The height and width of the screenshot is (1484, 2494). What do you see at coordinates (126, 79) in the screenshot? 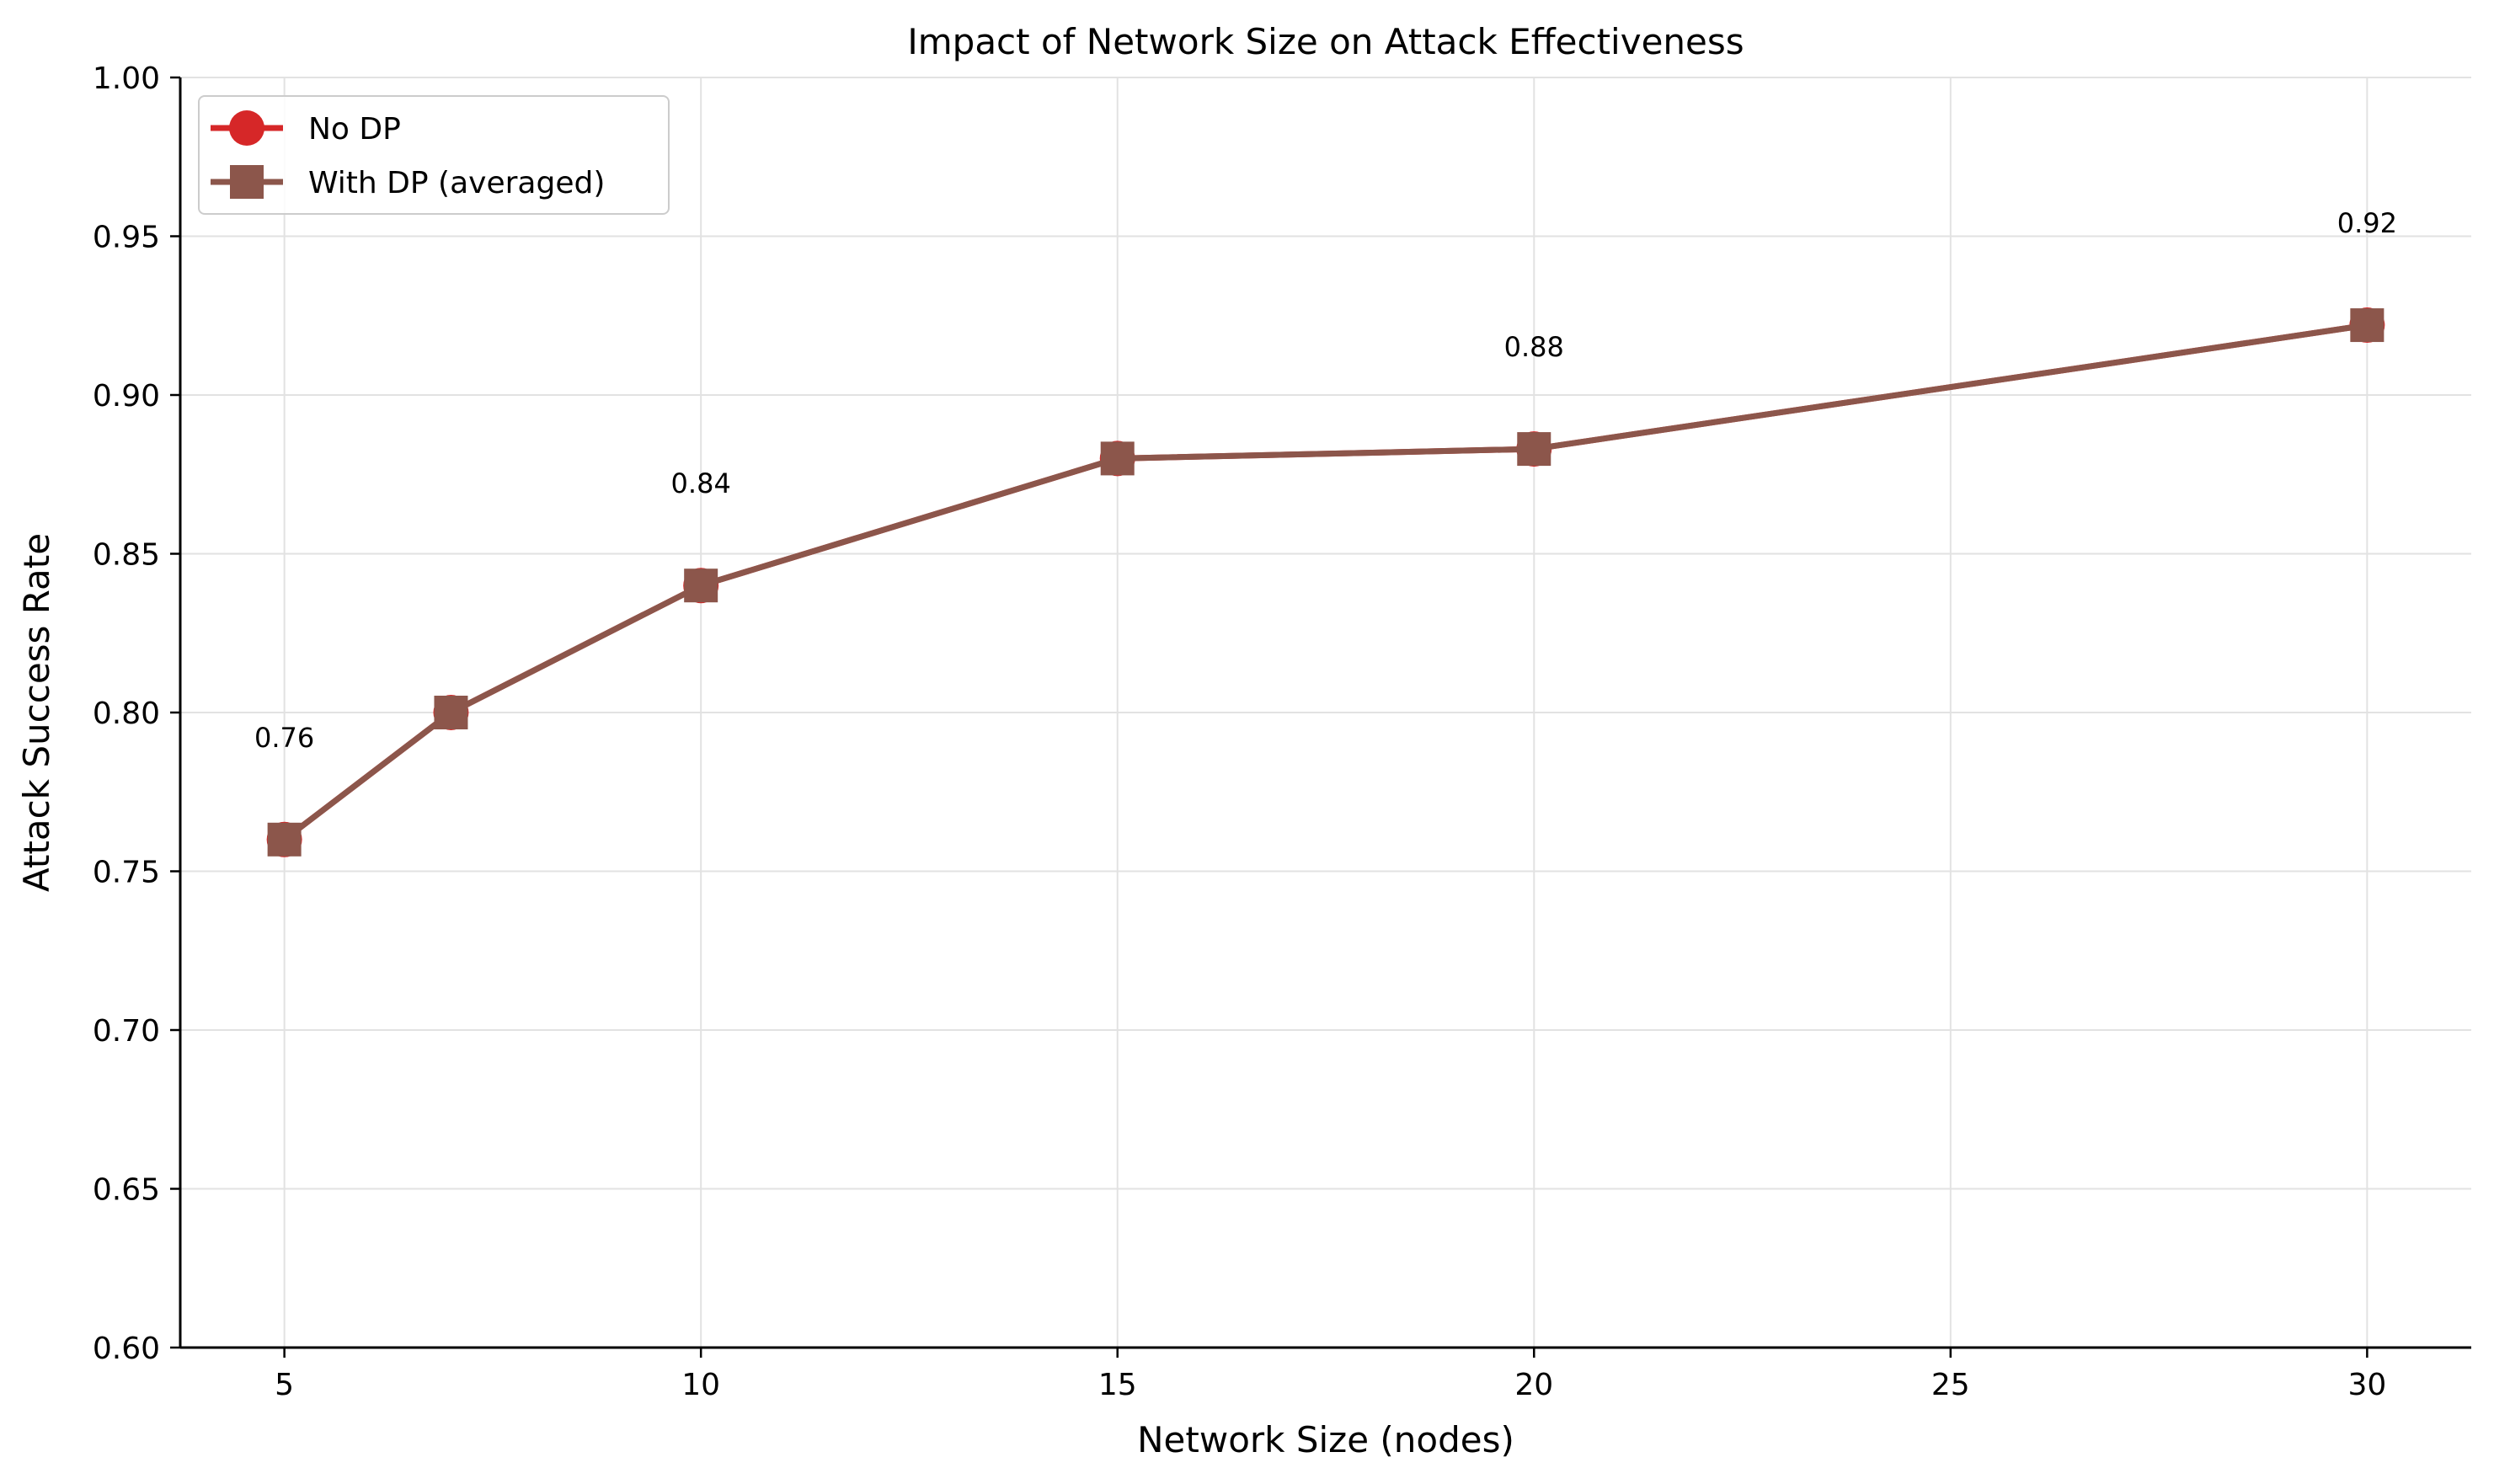
I see `y-tick-label-8: 1.00` at bounding box center [126, 79].